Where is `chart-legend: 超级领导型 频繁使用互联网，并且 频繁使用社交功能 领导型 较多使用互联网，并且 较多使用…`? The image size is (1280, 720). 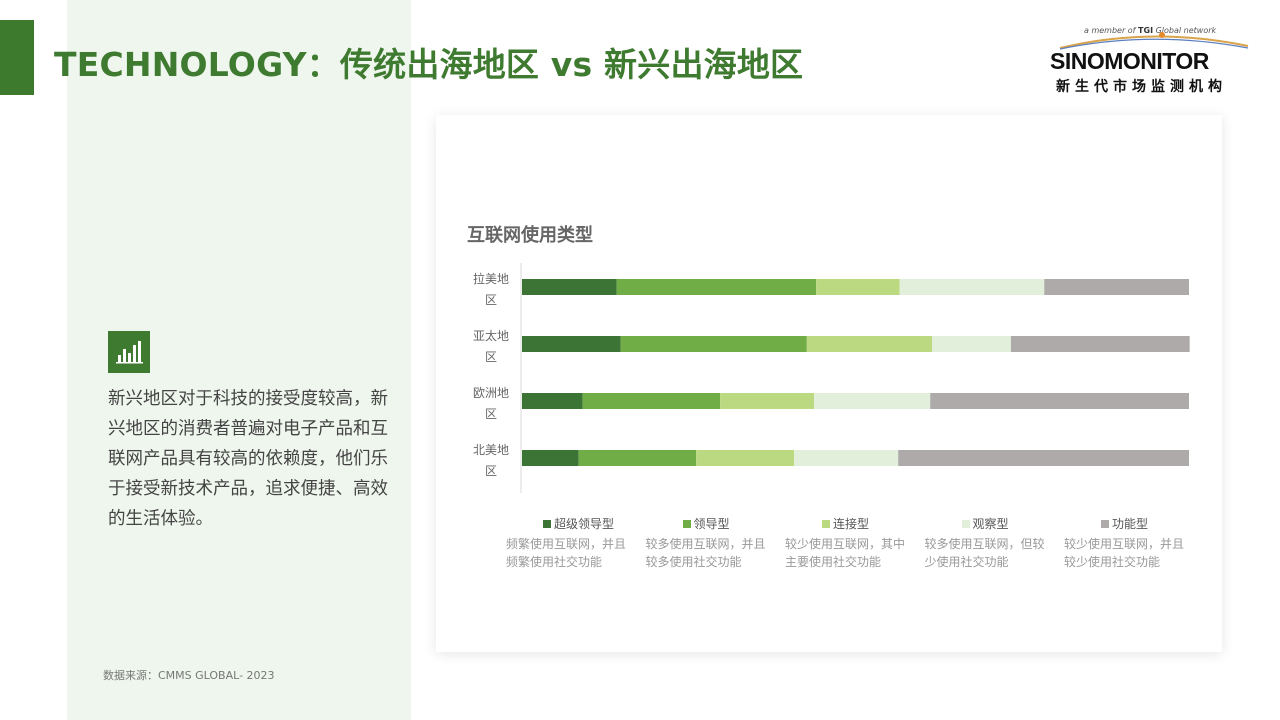 chart-legend: 超级领导型 频繁使用互联网，并且 频繁使用社交功能 领导型 较多使用互联网，并且 较多使用… is located at coordinates (856, 555).